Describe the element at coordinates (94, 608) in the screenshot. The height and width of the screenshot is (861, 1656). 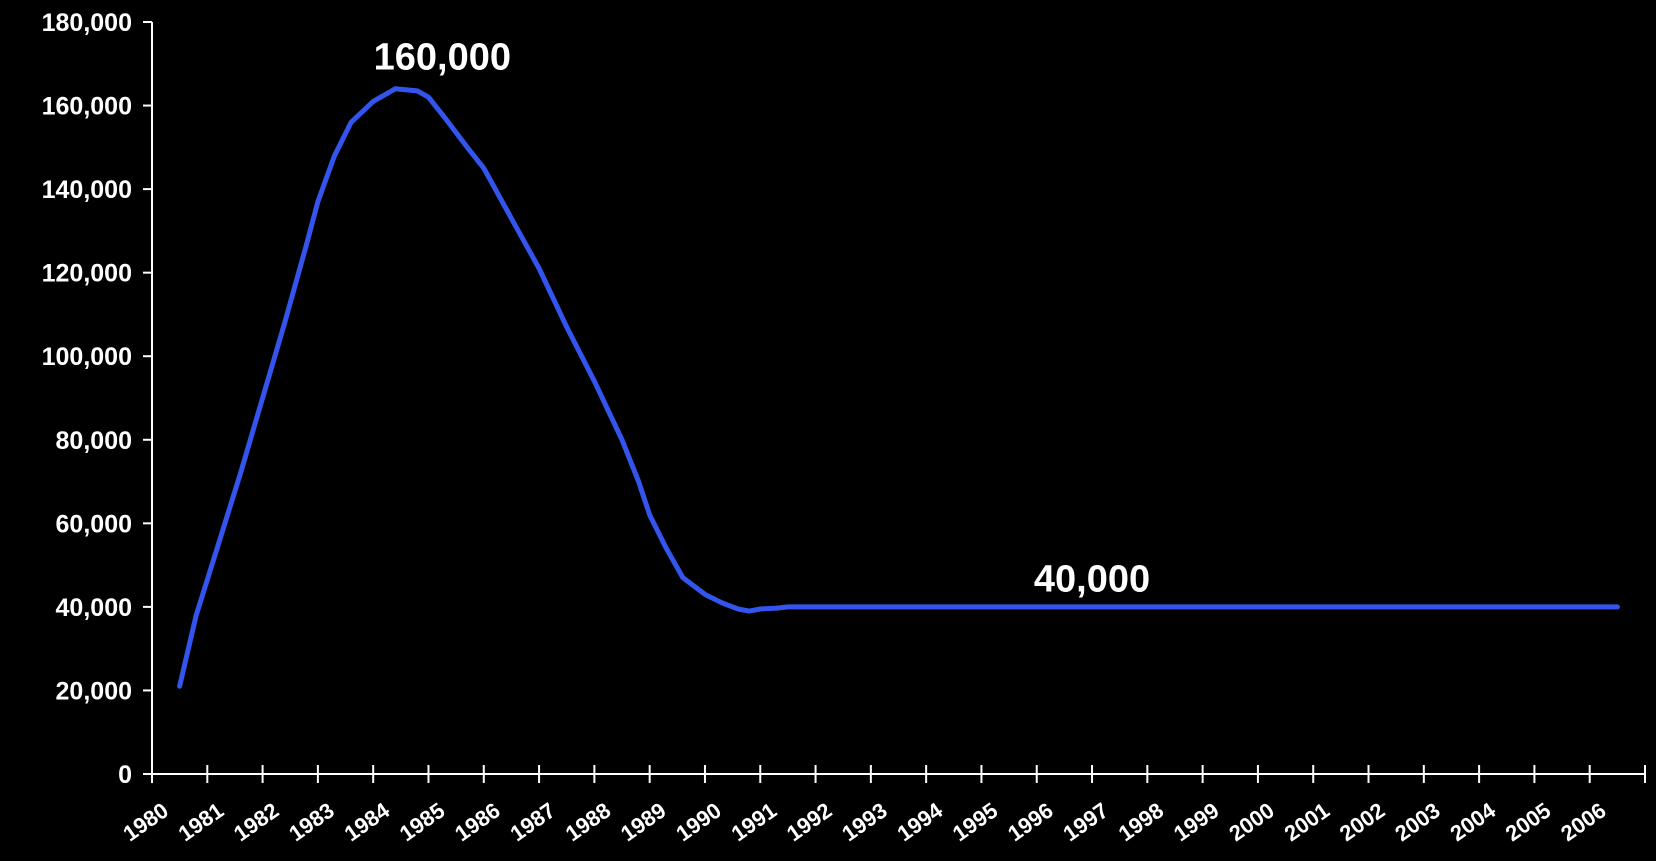
I see `y-tick-label: 40,000` at that location.